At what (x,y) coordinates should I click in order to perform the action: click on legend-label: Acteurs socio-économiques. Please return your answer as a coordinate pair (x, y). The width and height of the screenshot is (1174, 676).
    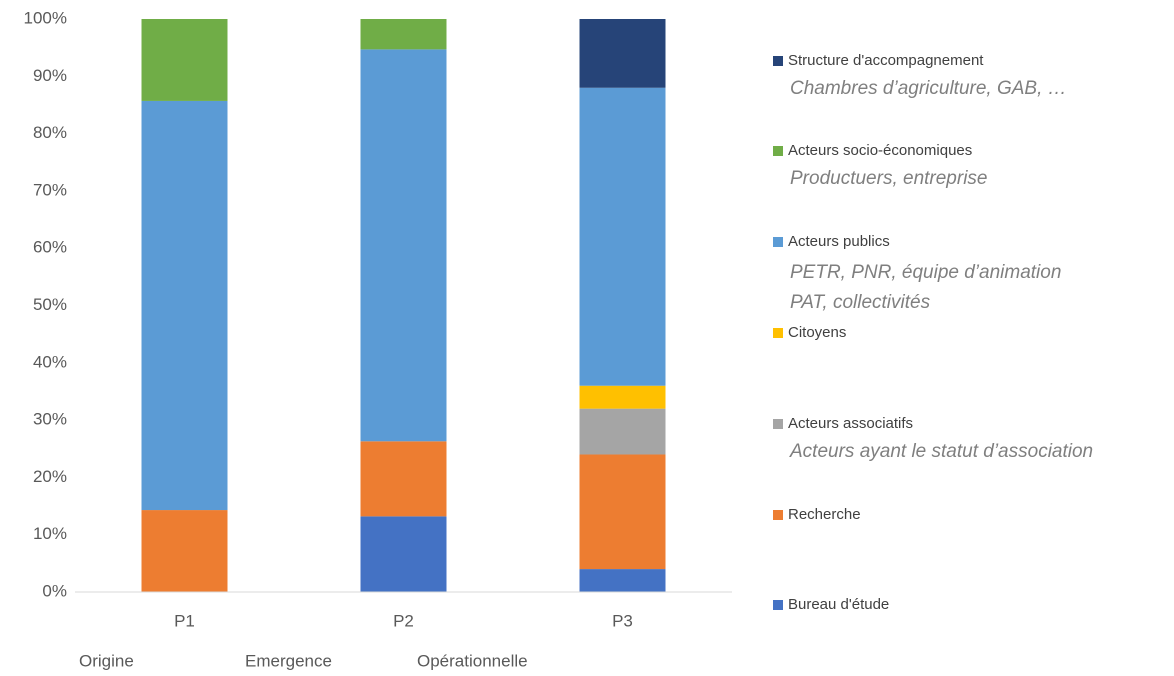
    Looking at the image, I should click on (880, 150).